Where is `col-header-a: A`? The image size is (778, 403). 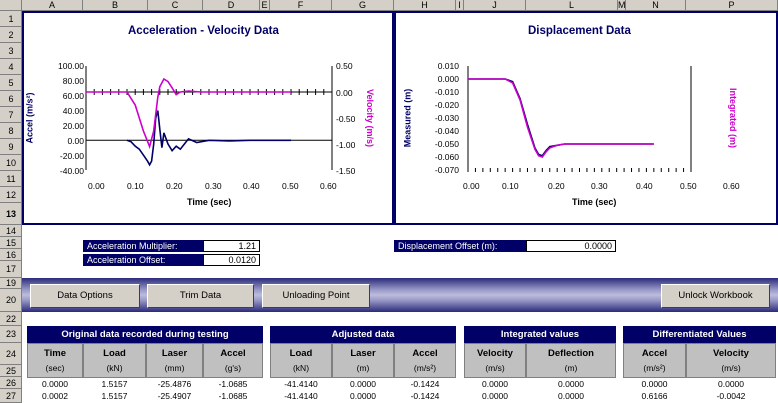
col-header-a: A is located at coordinates (52, 5).